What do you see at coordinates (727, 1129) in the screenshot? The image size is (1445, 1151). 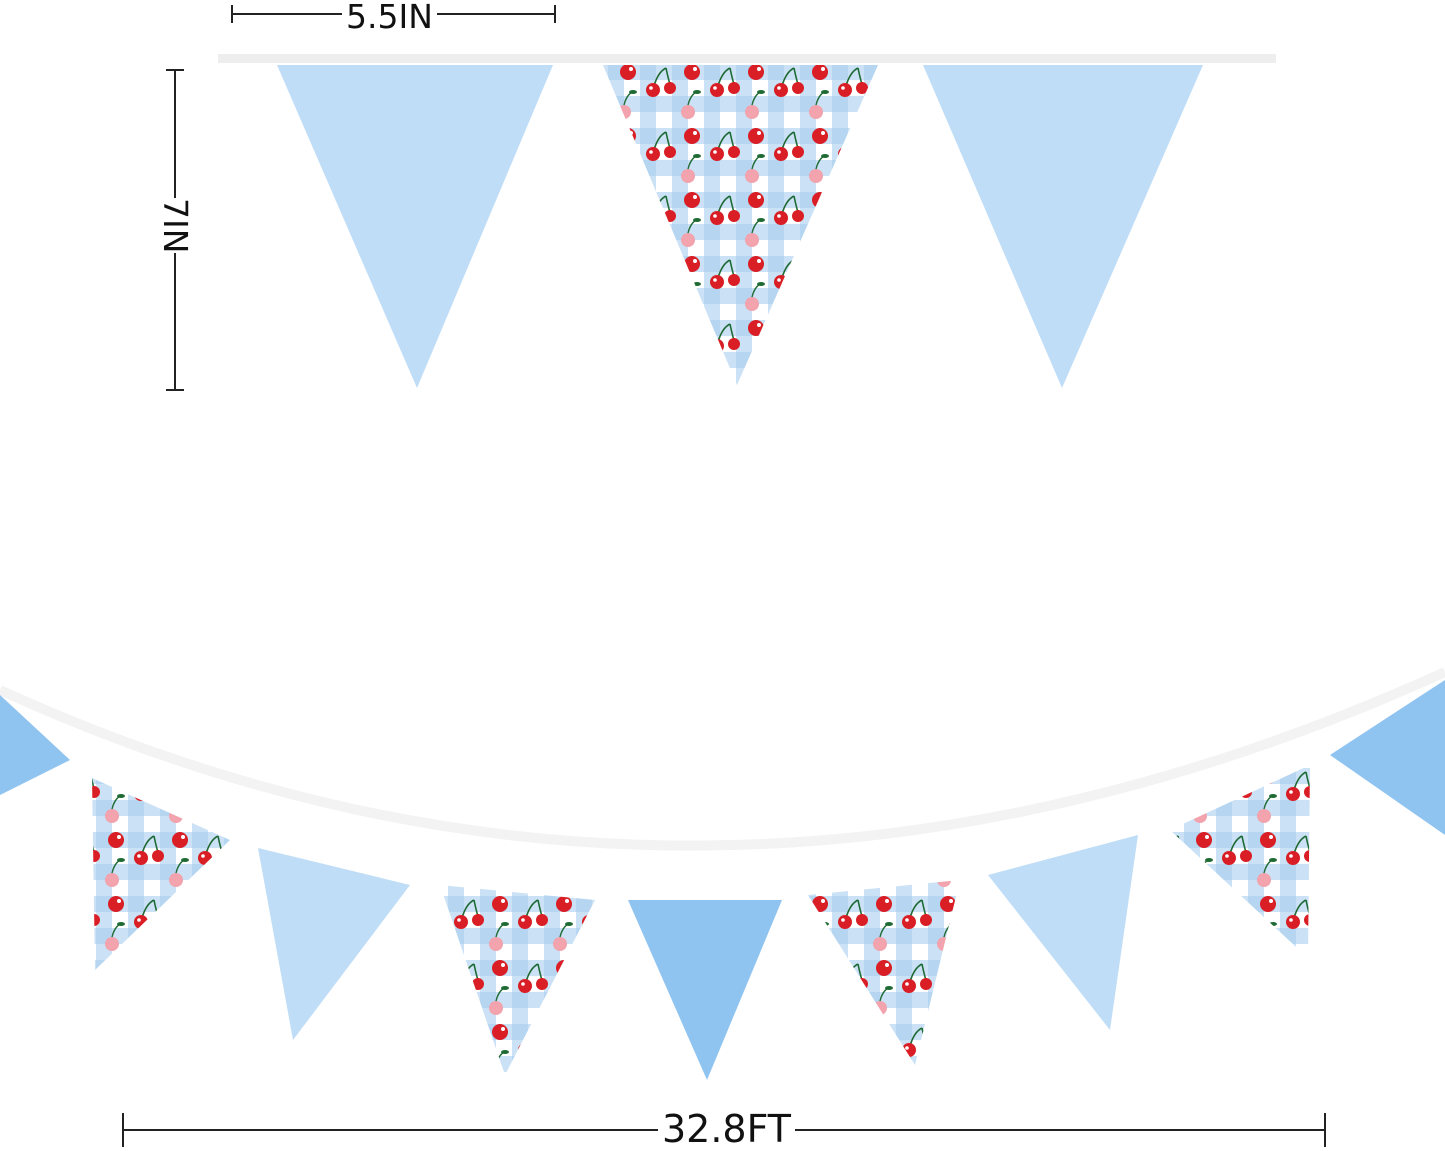 I see `total-length-label: 32.8FT` at bounding box center [727, 1129].